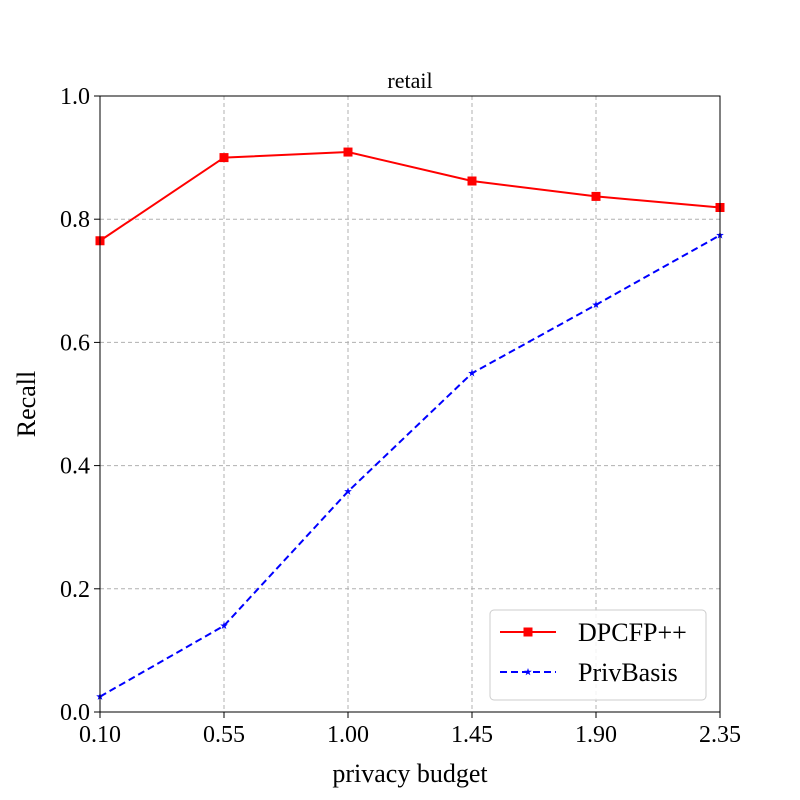 This screenshot has height=800, width=800. I want to click on y-tick-label: 0.8, so click(75, 220).